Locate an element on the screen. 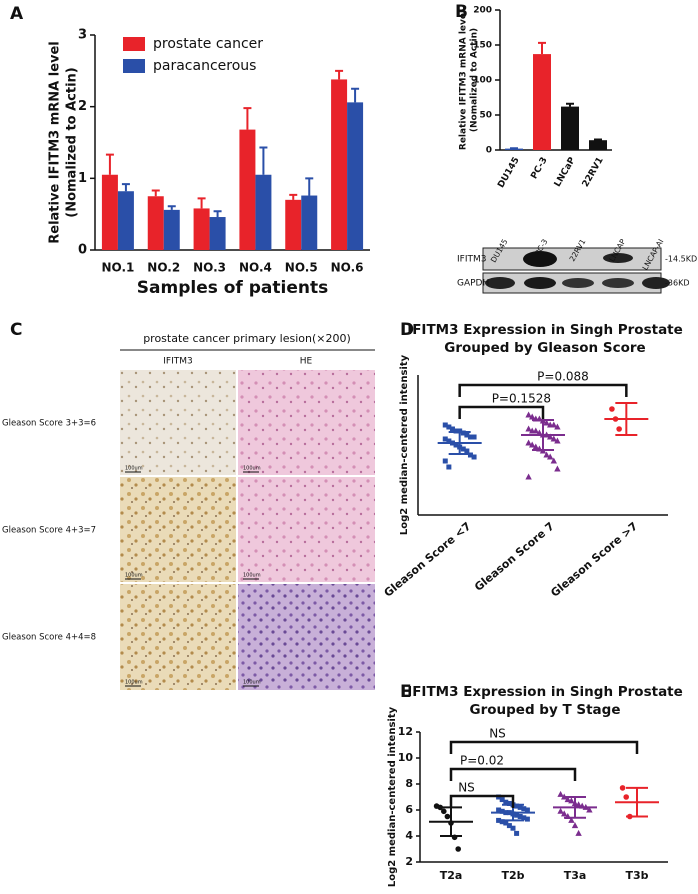 The height and width of the screenshot is (894, 698). x-tick-label: NO.3 is located at coordinates (209, 268).